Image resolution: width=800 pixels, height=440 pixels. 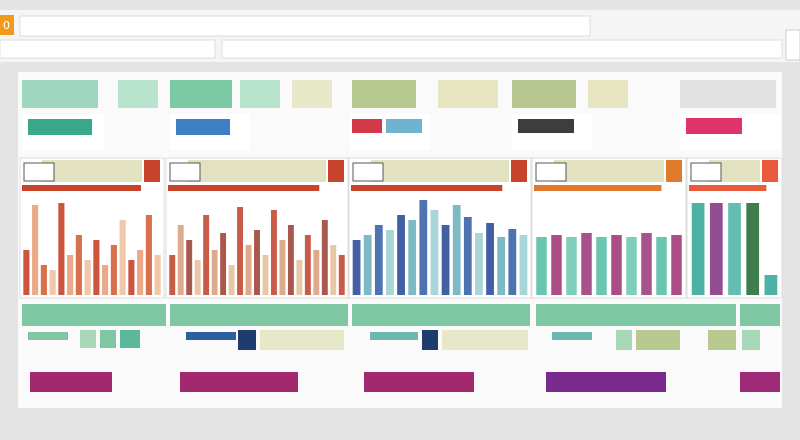 I want to click on button-row, so click(x=401, y=132).